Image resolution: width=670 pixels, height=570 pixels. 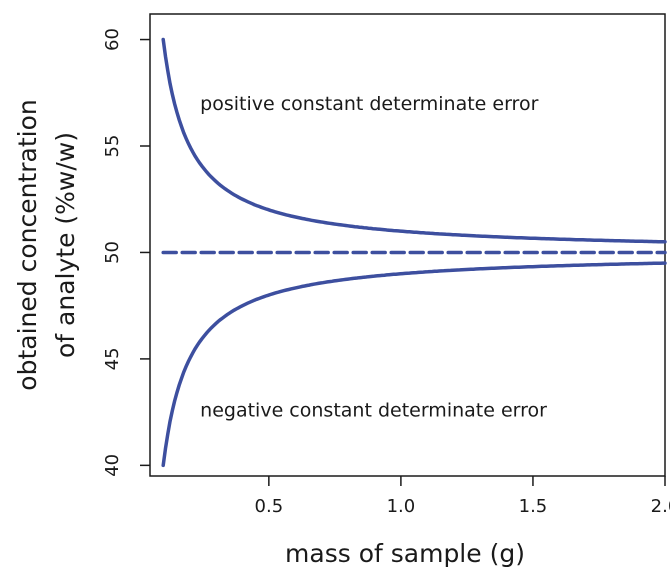 What do you see at coordinates (112, 146) in the screenshot?
I see `y-tick-label: 55` at bounding box center [112, 146].